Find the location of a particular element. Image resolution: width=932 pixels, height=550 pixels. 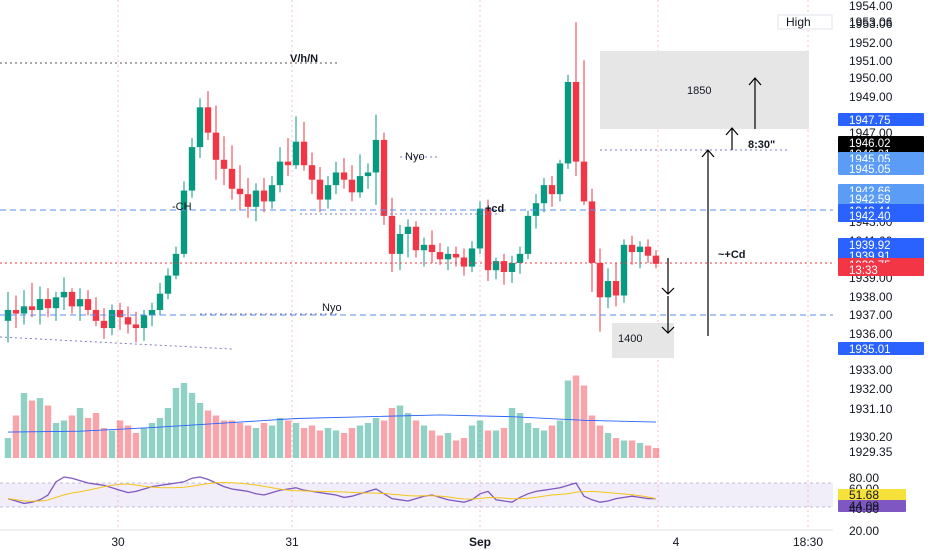

price-tick-label: 1949.00 is located at coordinates (871, 97).